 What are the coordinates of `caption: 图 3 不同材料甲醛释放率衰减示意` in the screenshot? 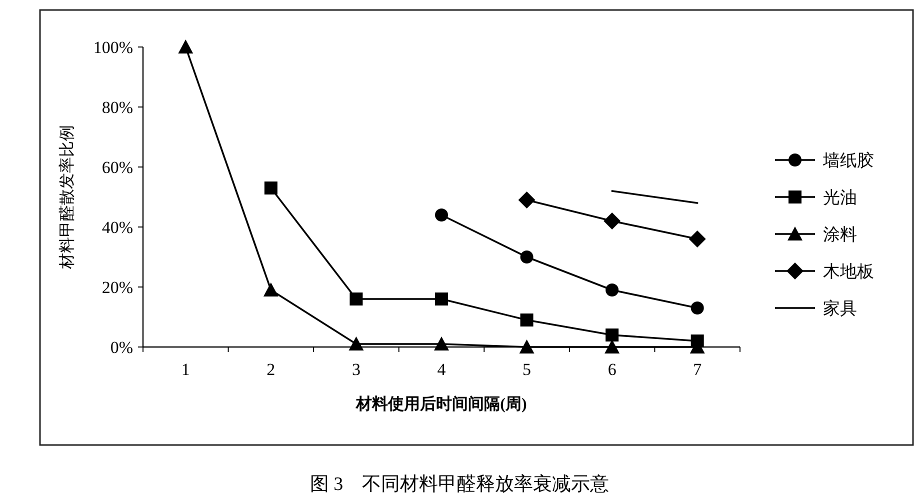 It's located at (460, 484).